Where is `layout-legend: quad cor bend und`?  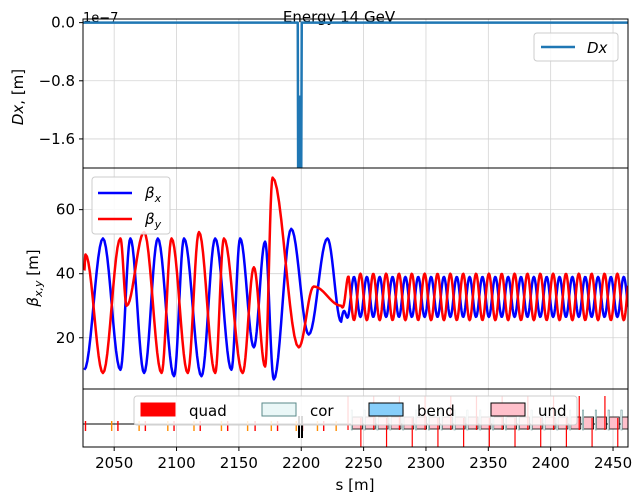 layout-legend: quad cor bend und is located at coordinates (355, 410).